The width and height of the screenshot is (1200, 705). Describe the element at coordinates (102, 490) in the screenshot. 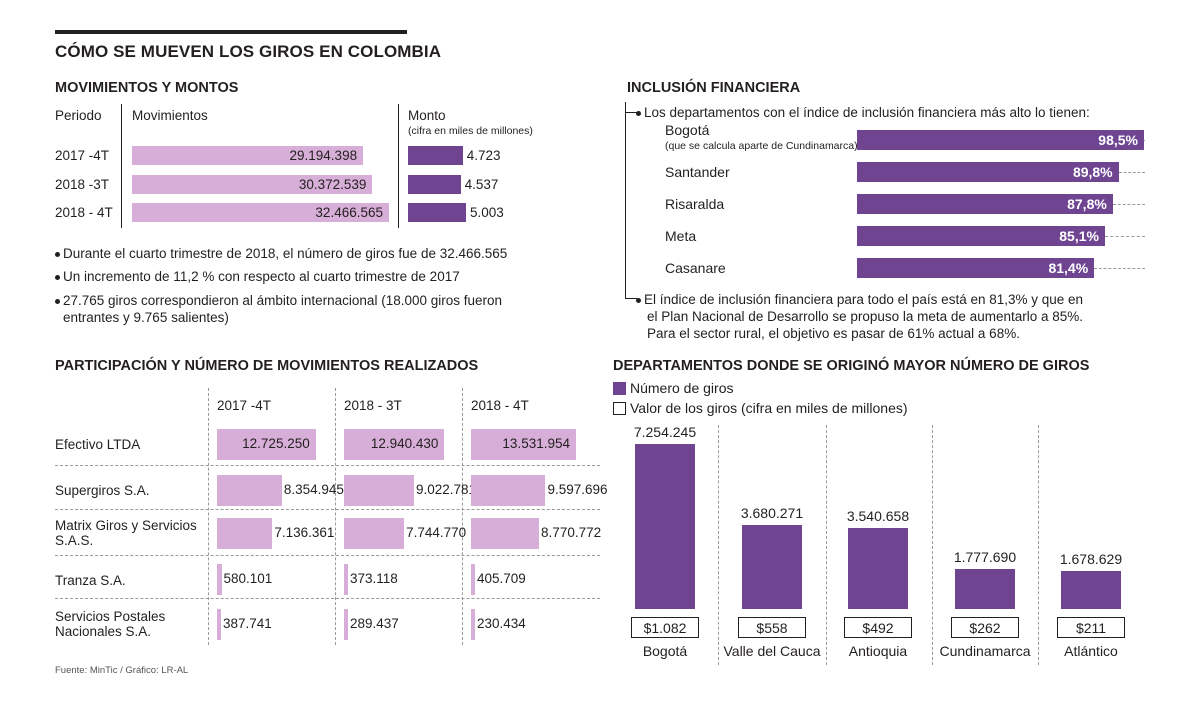

I see `part-company-supergiros: Supergiros S.A.` at that location.